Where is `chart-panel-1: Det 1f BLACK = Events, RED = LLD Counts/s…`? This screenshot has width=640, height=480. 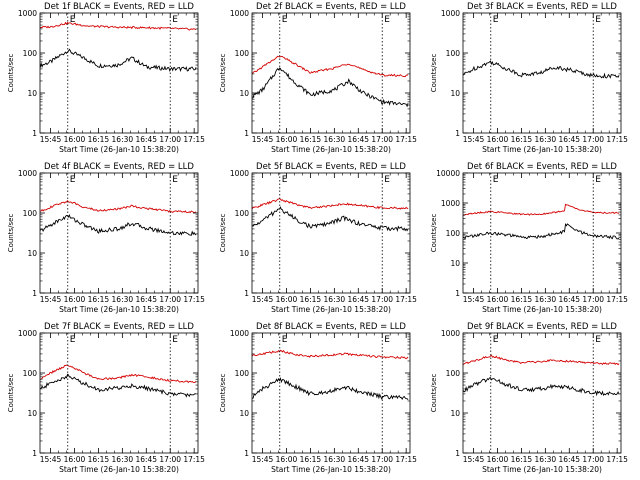 chart-panel-1: Det 1f BLACK = Events, RED = LLD Counts/s… is located at coordinates (106, 78).